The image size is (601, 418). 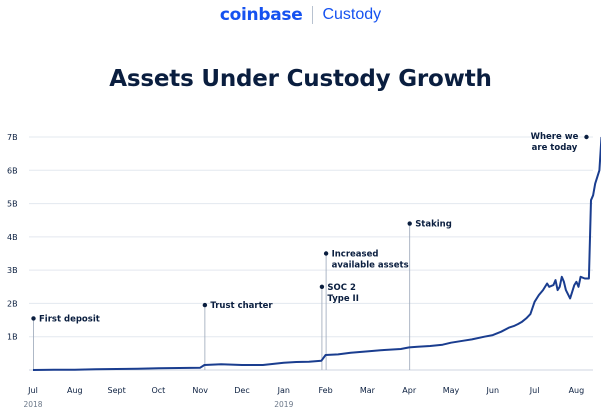 What do you see at coordinates (12, 204) in the screenshot?
I see `y-tick-label: 5B` at bounding box center [12, 204].